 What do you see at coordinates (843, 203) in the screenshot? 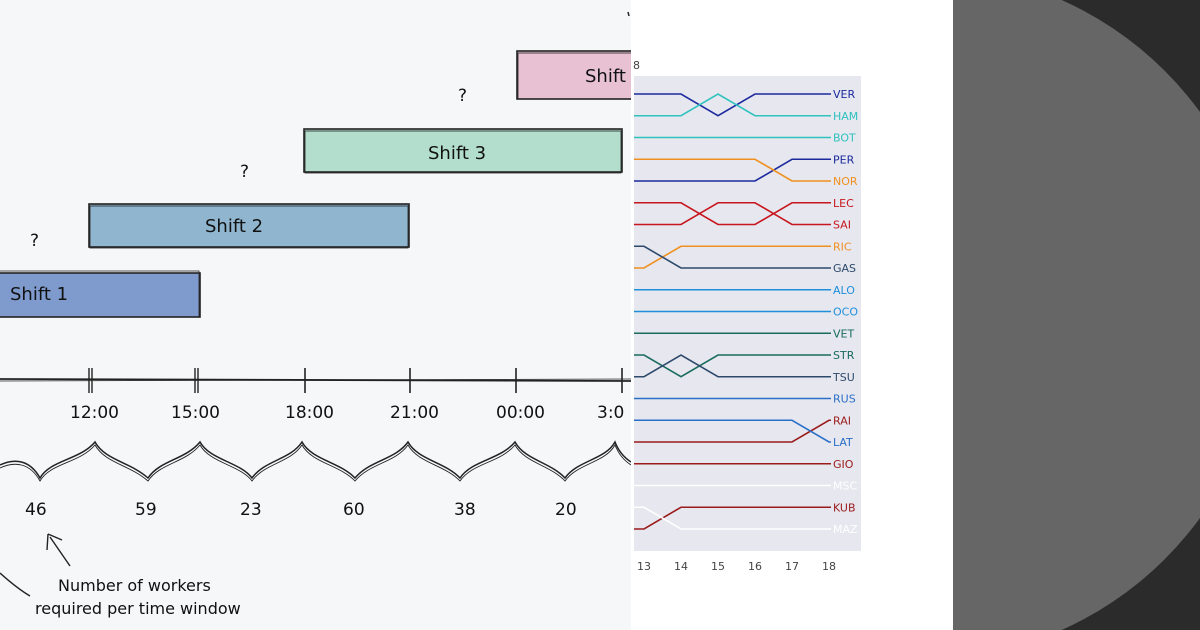
I see `series-label-lec: LEC` at bounding box center [843, 203].